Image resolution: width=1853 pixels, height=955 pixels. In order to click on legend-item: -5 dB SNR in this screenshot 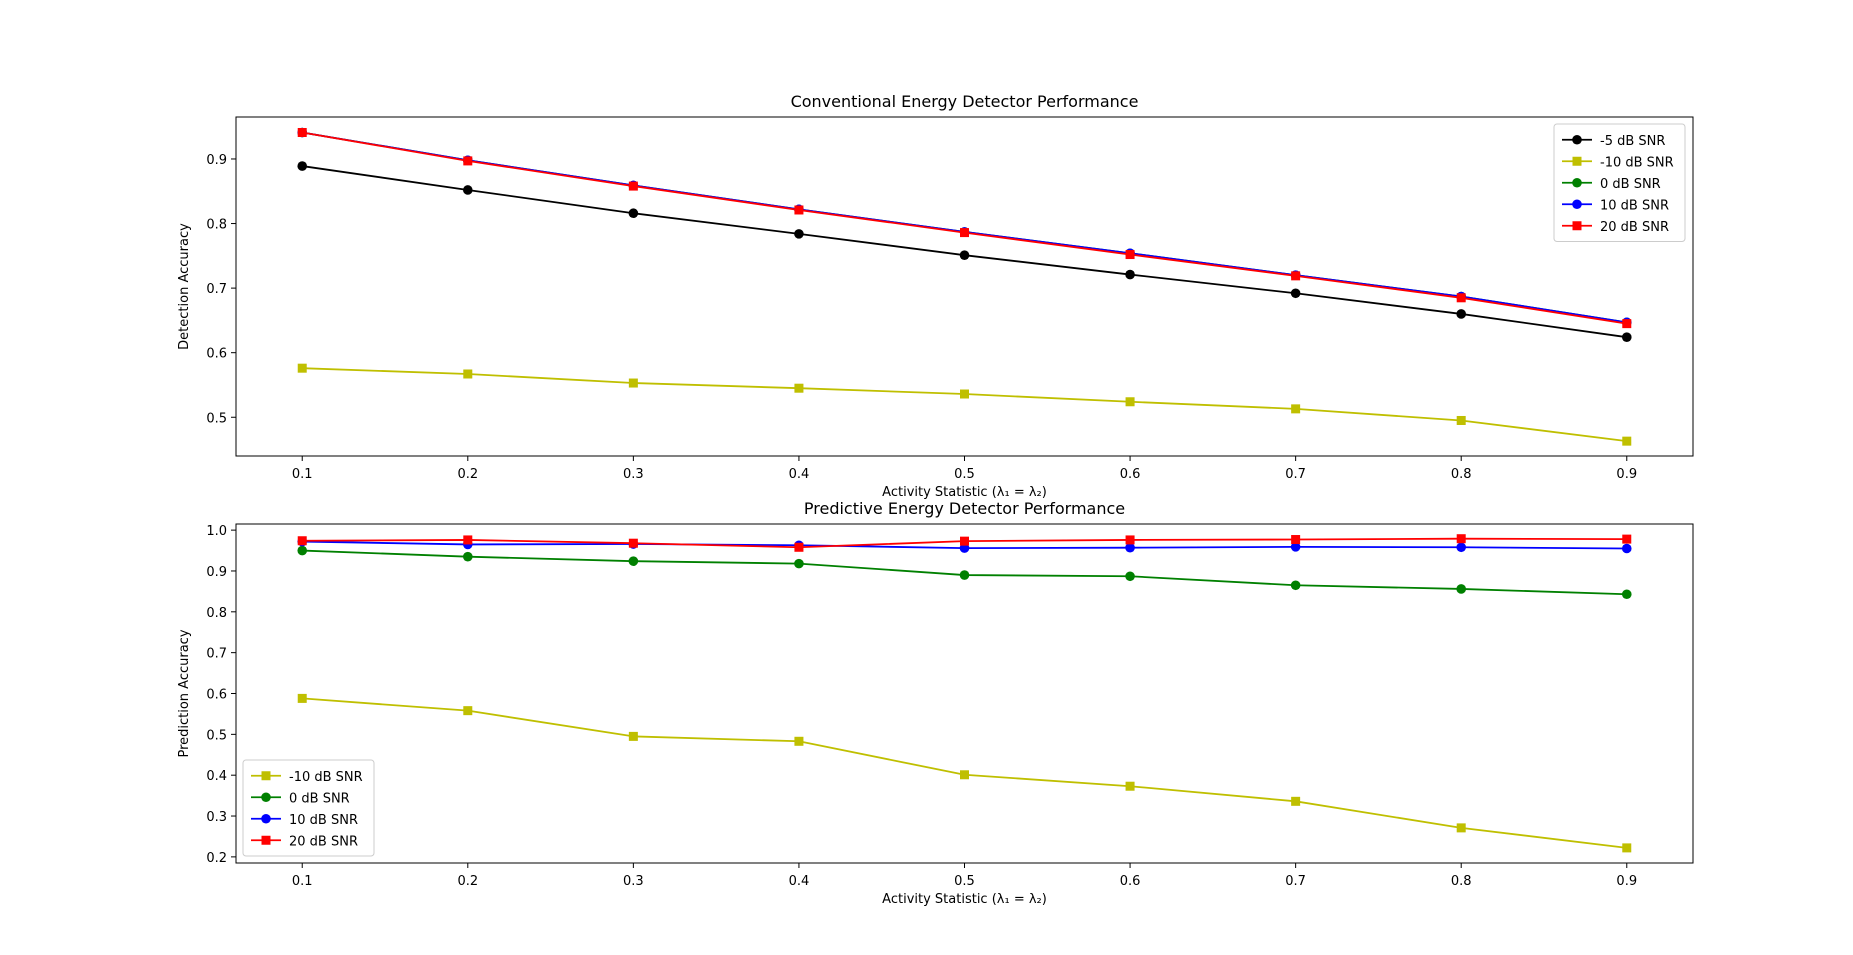, I will do `click(1613, 141)`.